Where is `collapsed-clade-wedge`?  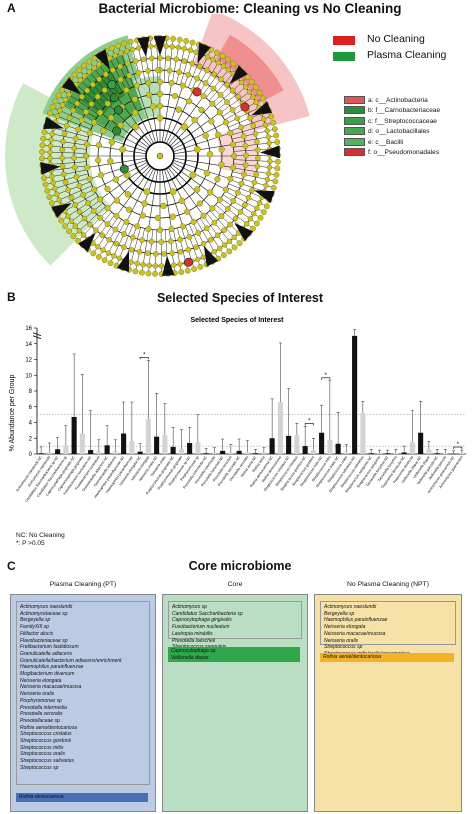
collapsed-clade-wedge is located at coordinates (53, 123).